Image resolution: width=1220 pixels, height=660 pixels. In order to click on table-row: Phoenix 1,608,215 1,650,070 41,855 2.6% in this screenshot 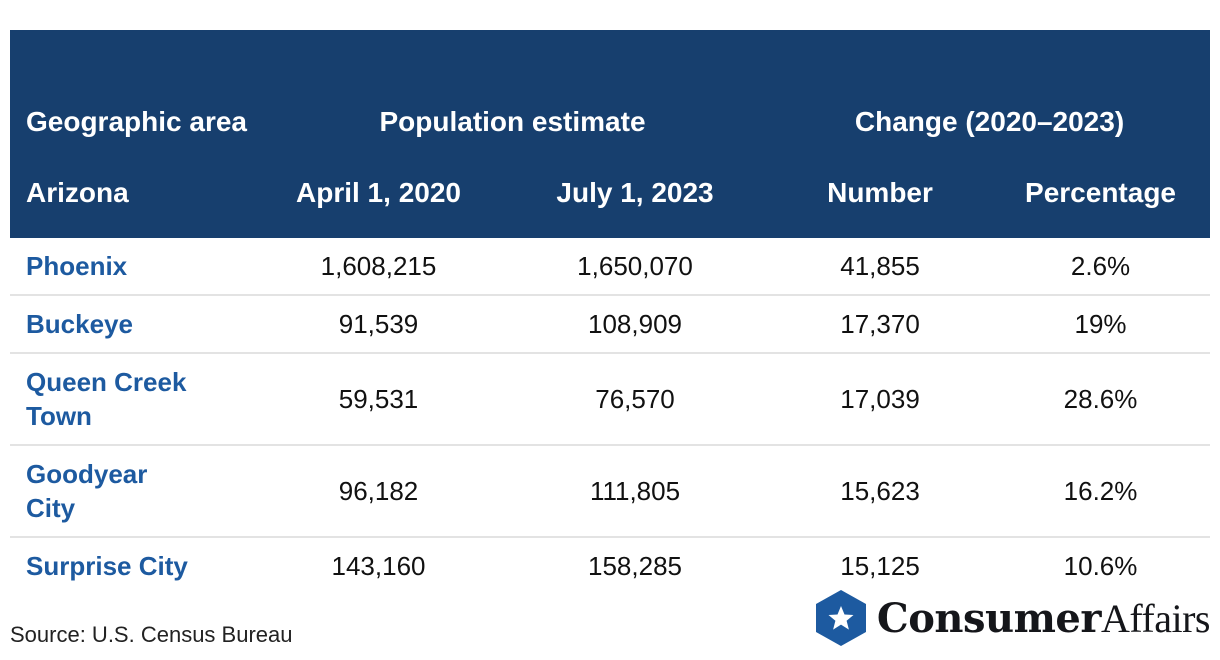, I will do `click(610, 267)`.